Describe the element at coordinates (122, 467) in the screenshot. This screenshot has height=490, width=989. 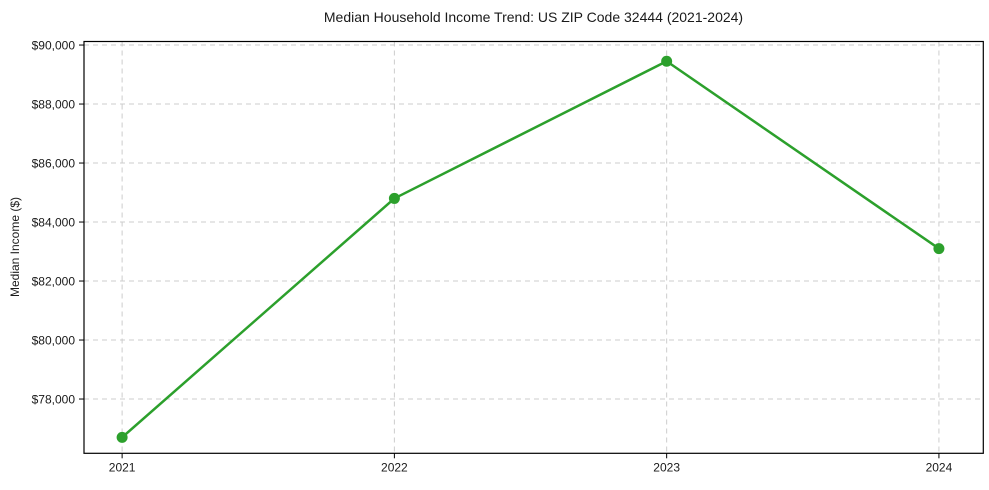
I see `x-tick-label: 2021` at that location.